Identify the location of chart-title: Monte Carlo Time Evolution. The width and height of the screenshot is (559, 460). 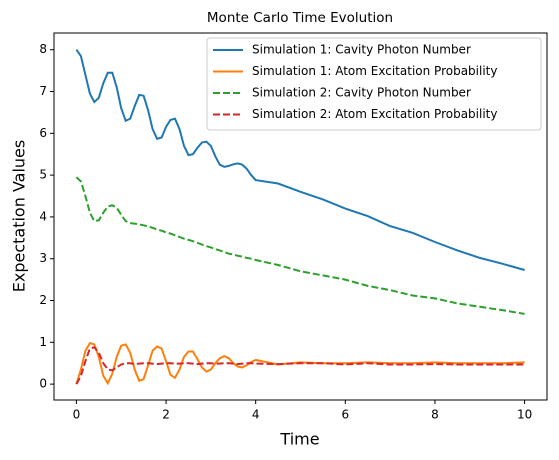
(300, 18).